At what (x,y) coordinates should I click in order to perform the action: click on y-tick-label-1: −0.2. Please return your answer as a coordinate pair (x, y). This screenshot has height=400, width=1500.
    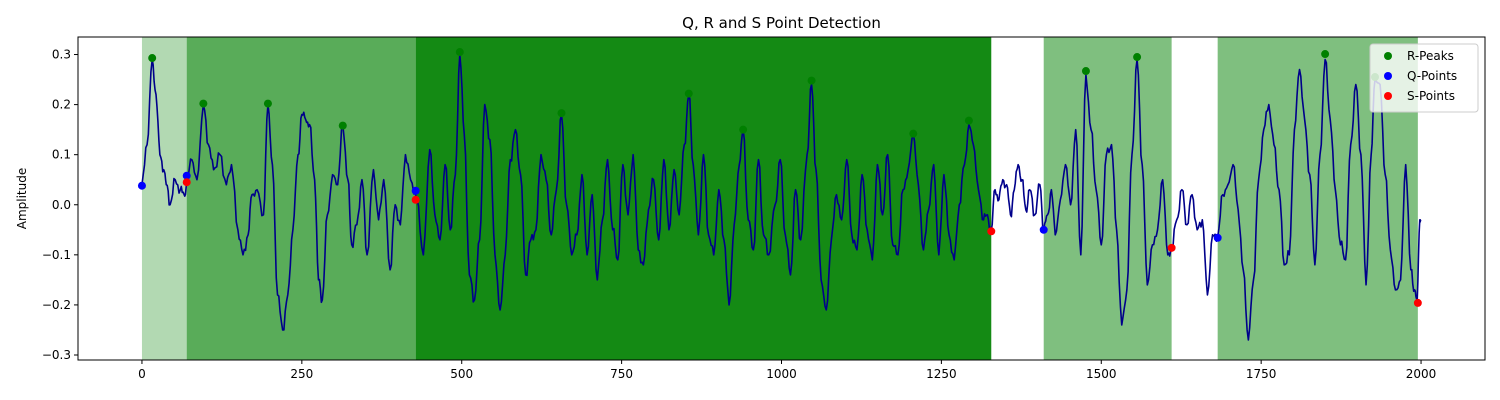
    Looking at the image, I should click on (56, 305).